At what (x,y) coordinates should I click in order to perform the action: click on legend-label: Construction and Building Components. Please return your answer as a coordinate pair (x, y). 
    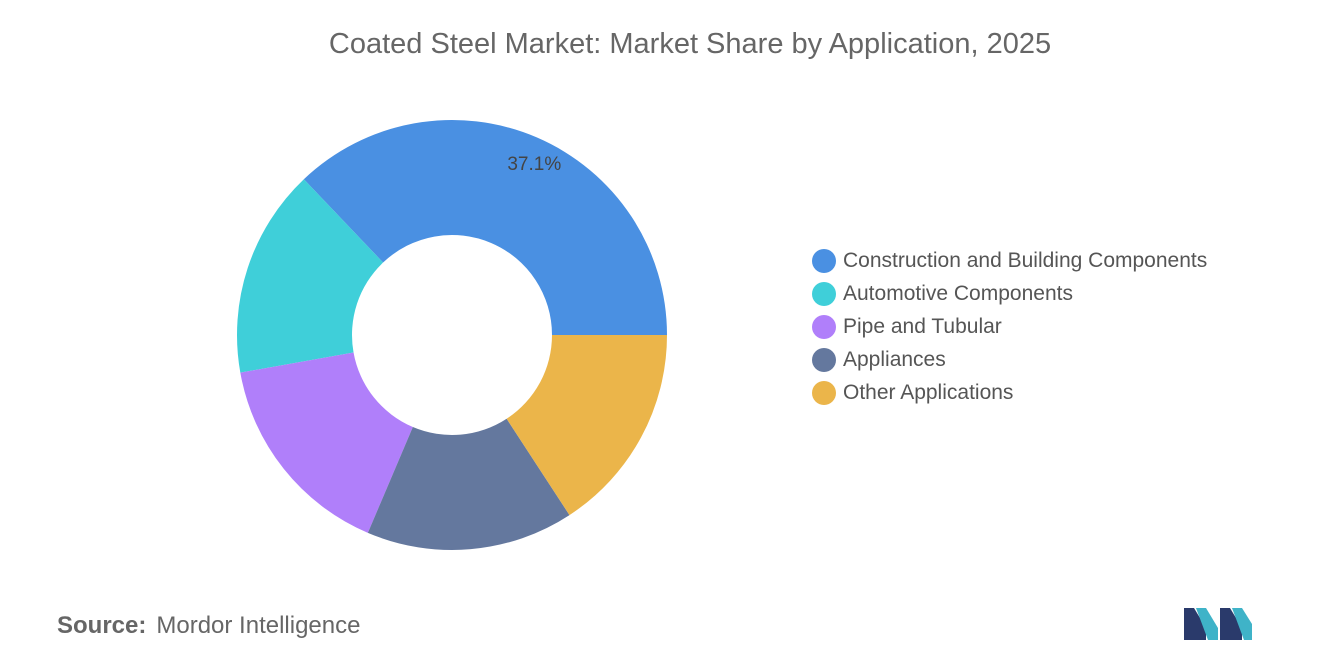
    Looking at the image, I should click on (1025, 260).